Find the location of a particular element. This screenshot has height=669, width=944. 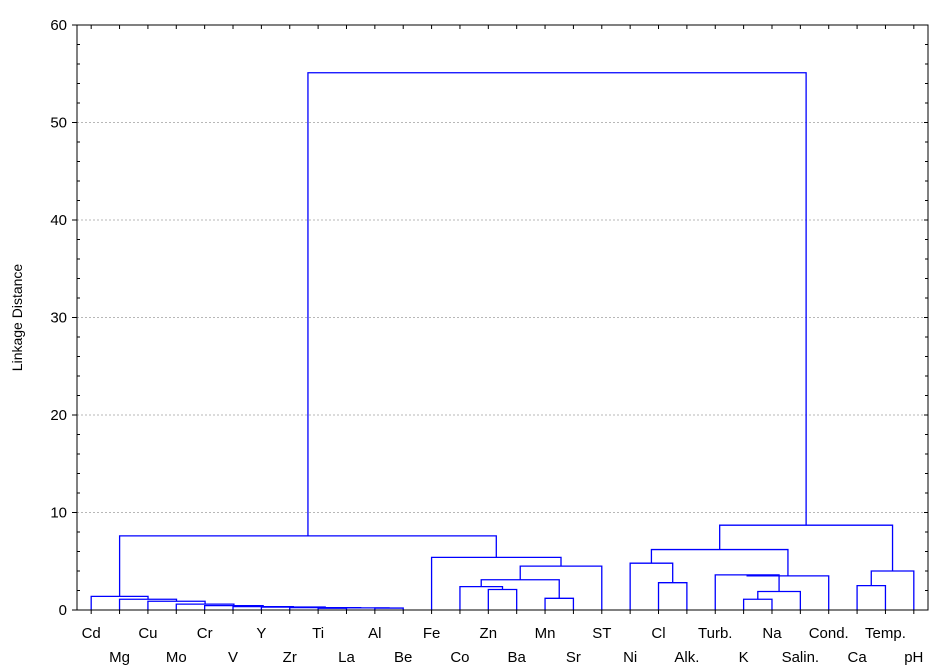

x-leaf-label: pH is located at coordinates (913, 657).